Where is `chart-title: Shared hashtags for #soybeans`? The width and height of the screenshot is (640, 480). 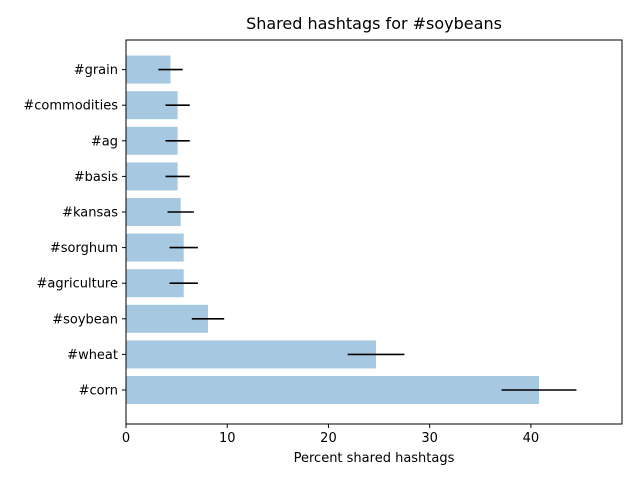
chart-title: Shared hashtags for #soybeans is located at coordinates (374, 23).